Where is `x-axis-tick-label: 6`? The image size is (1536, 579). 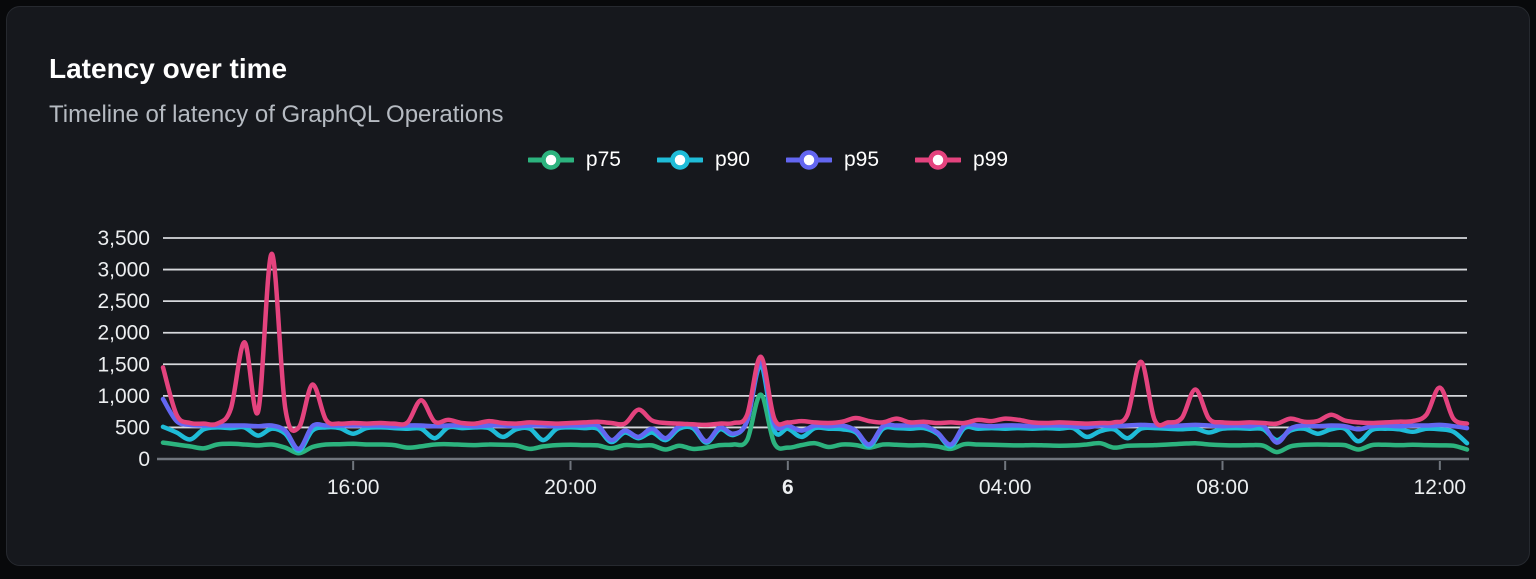 x-axis-tick-label: 6 is located at coordinates (788, 487).